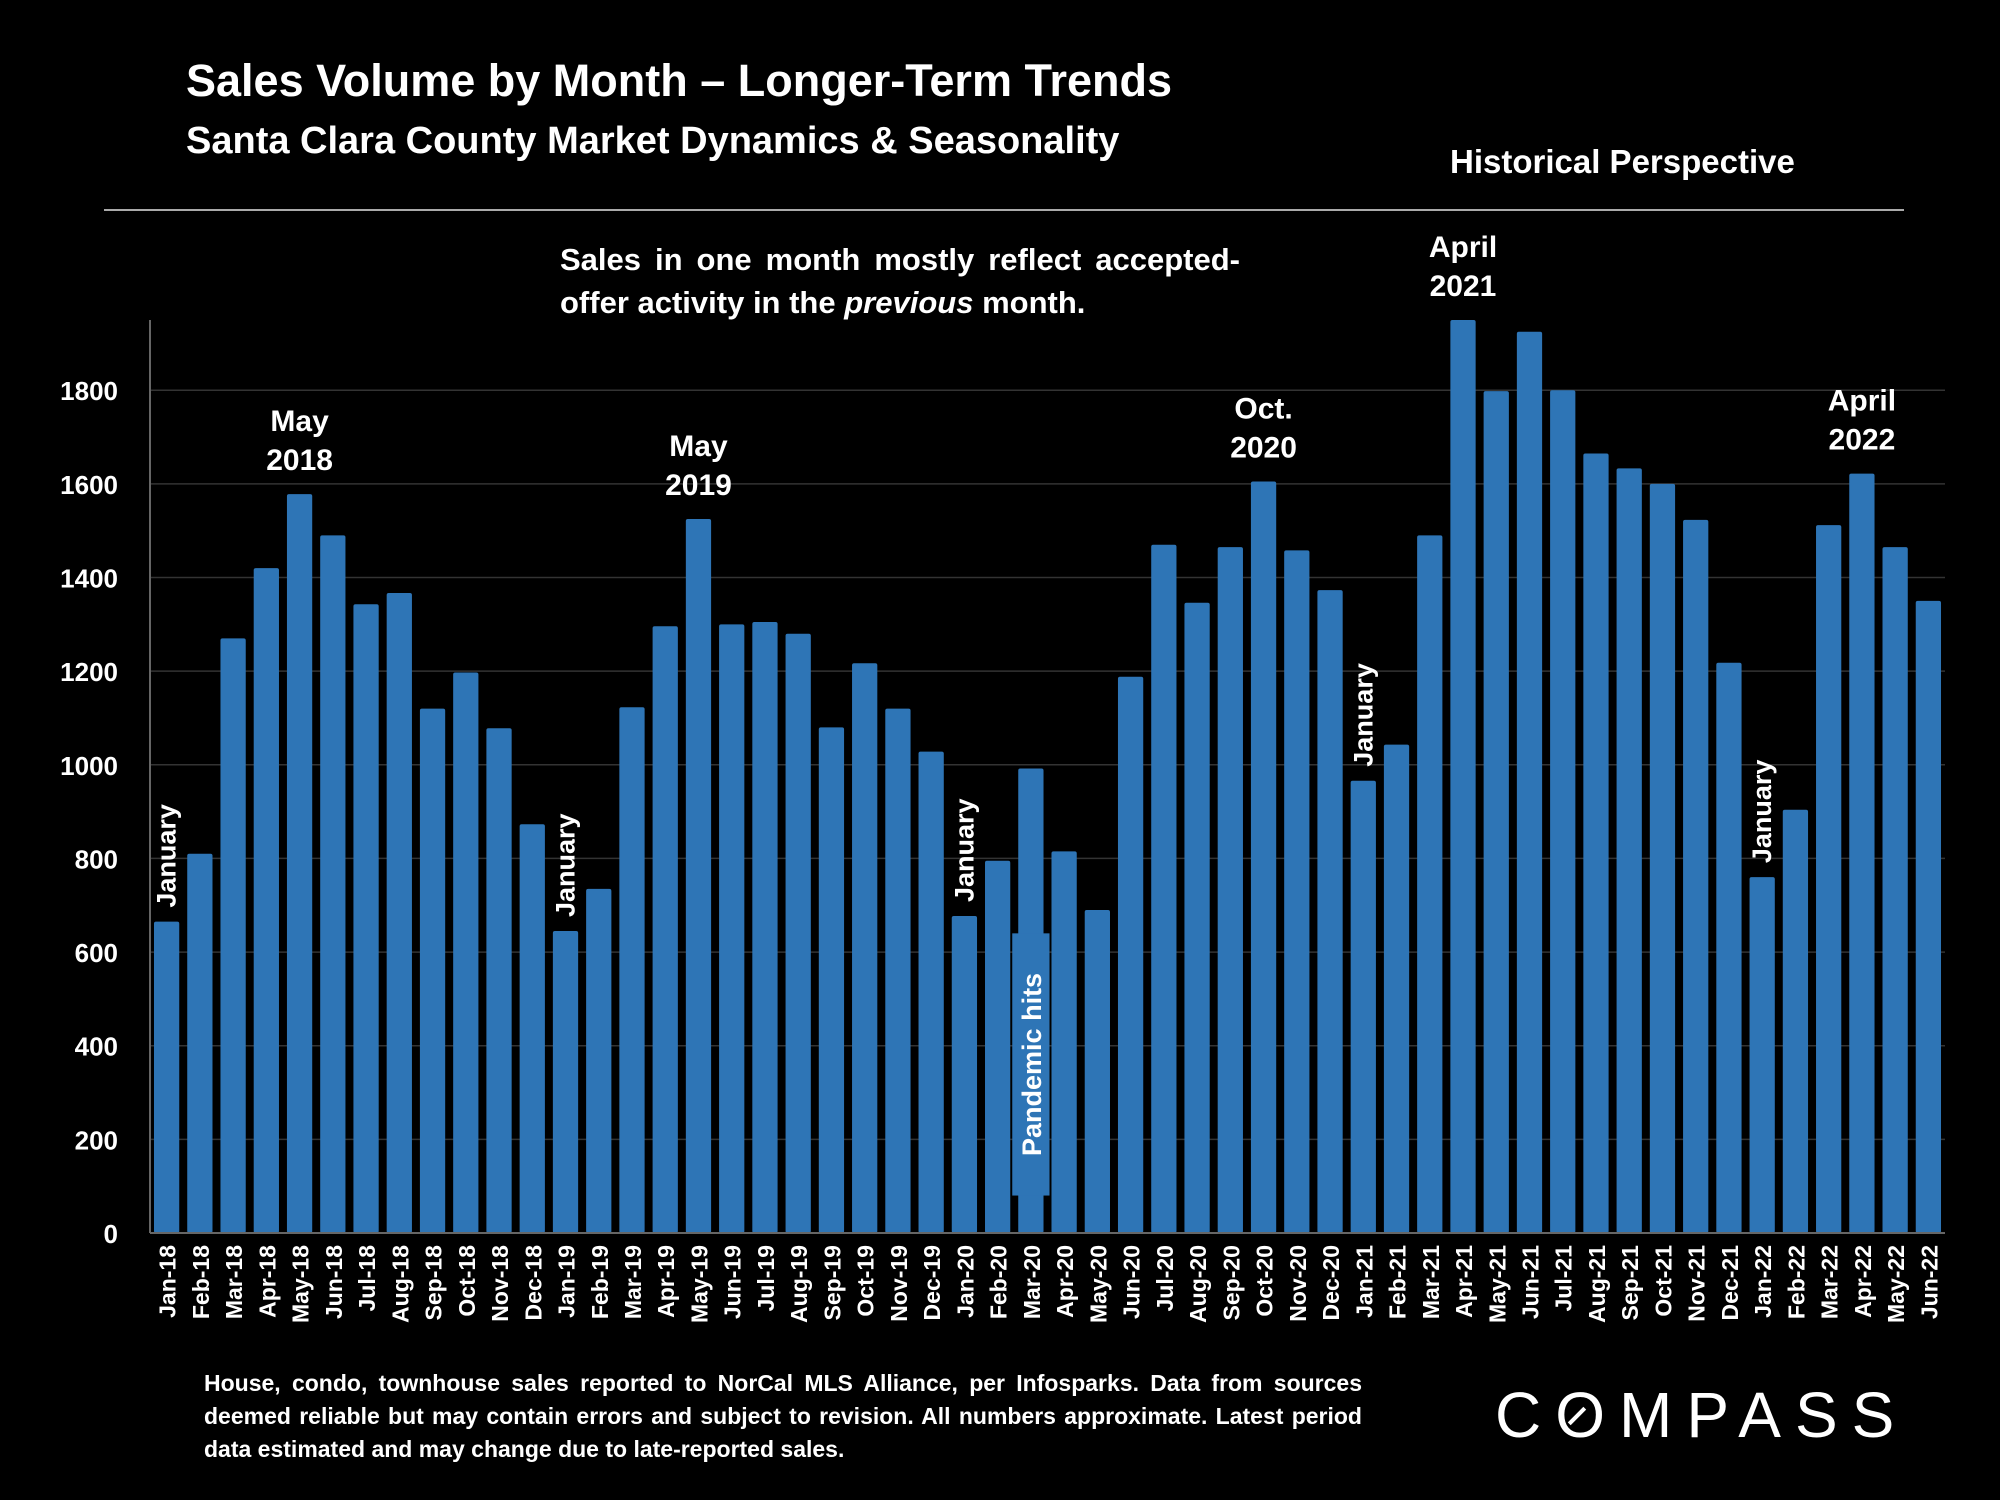 The width and height of the screenshot is (2000, 1500). I want to click on x-tick-label: Apr-21, so click(1464, 1281).